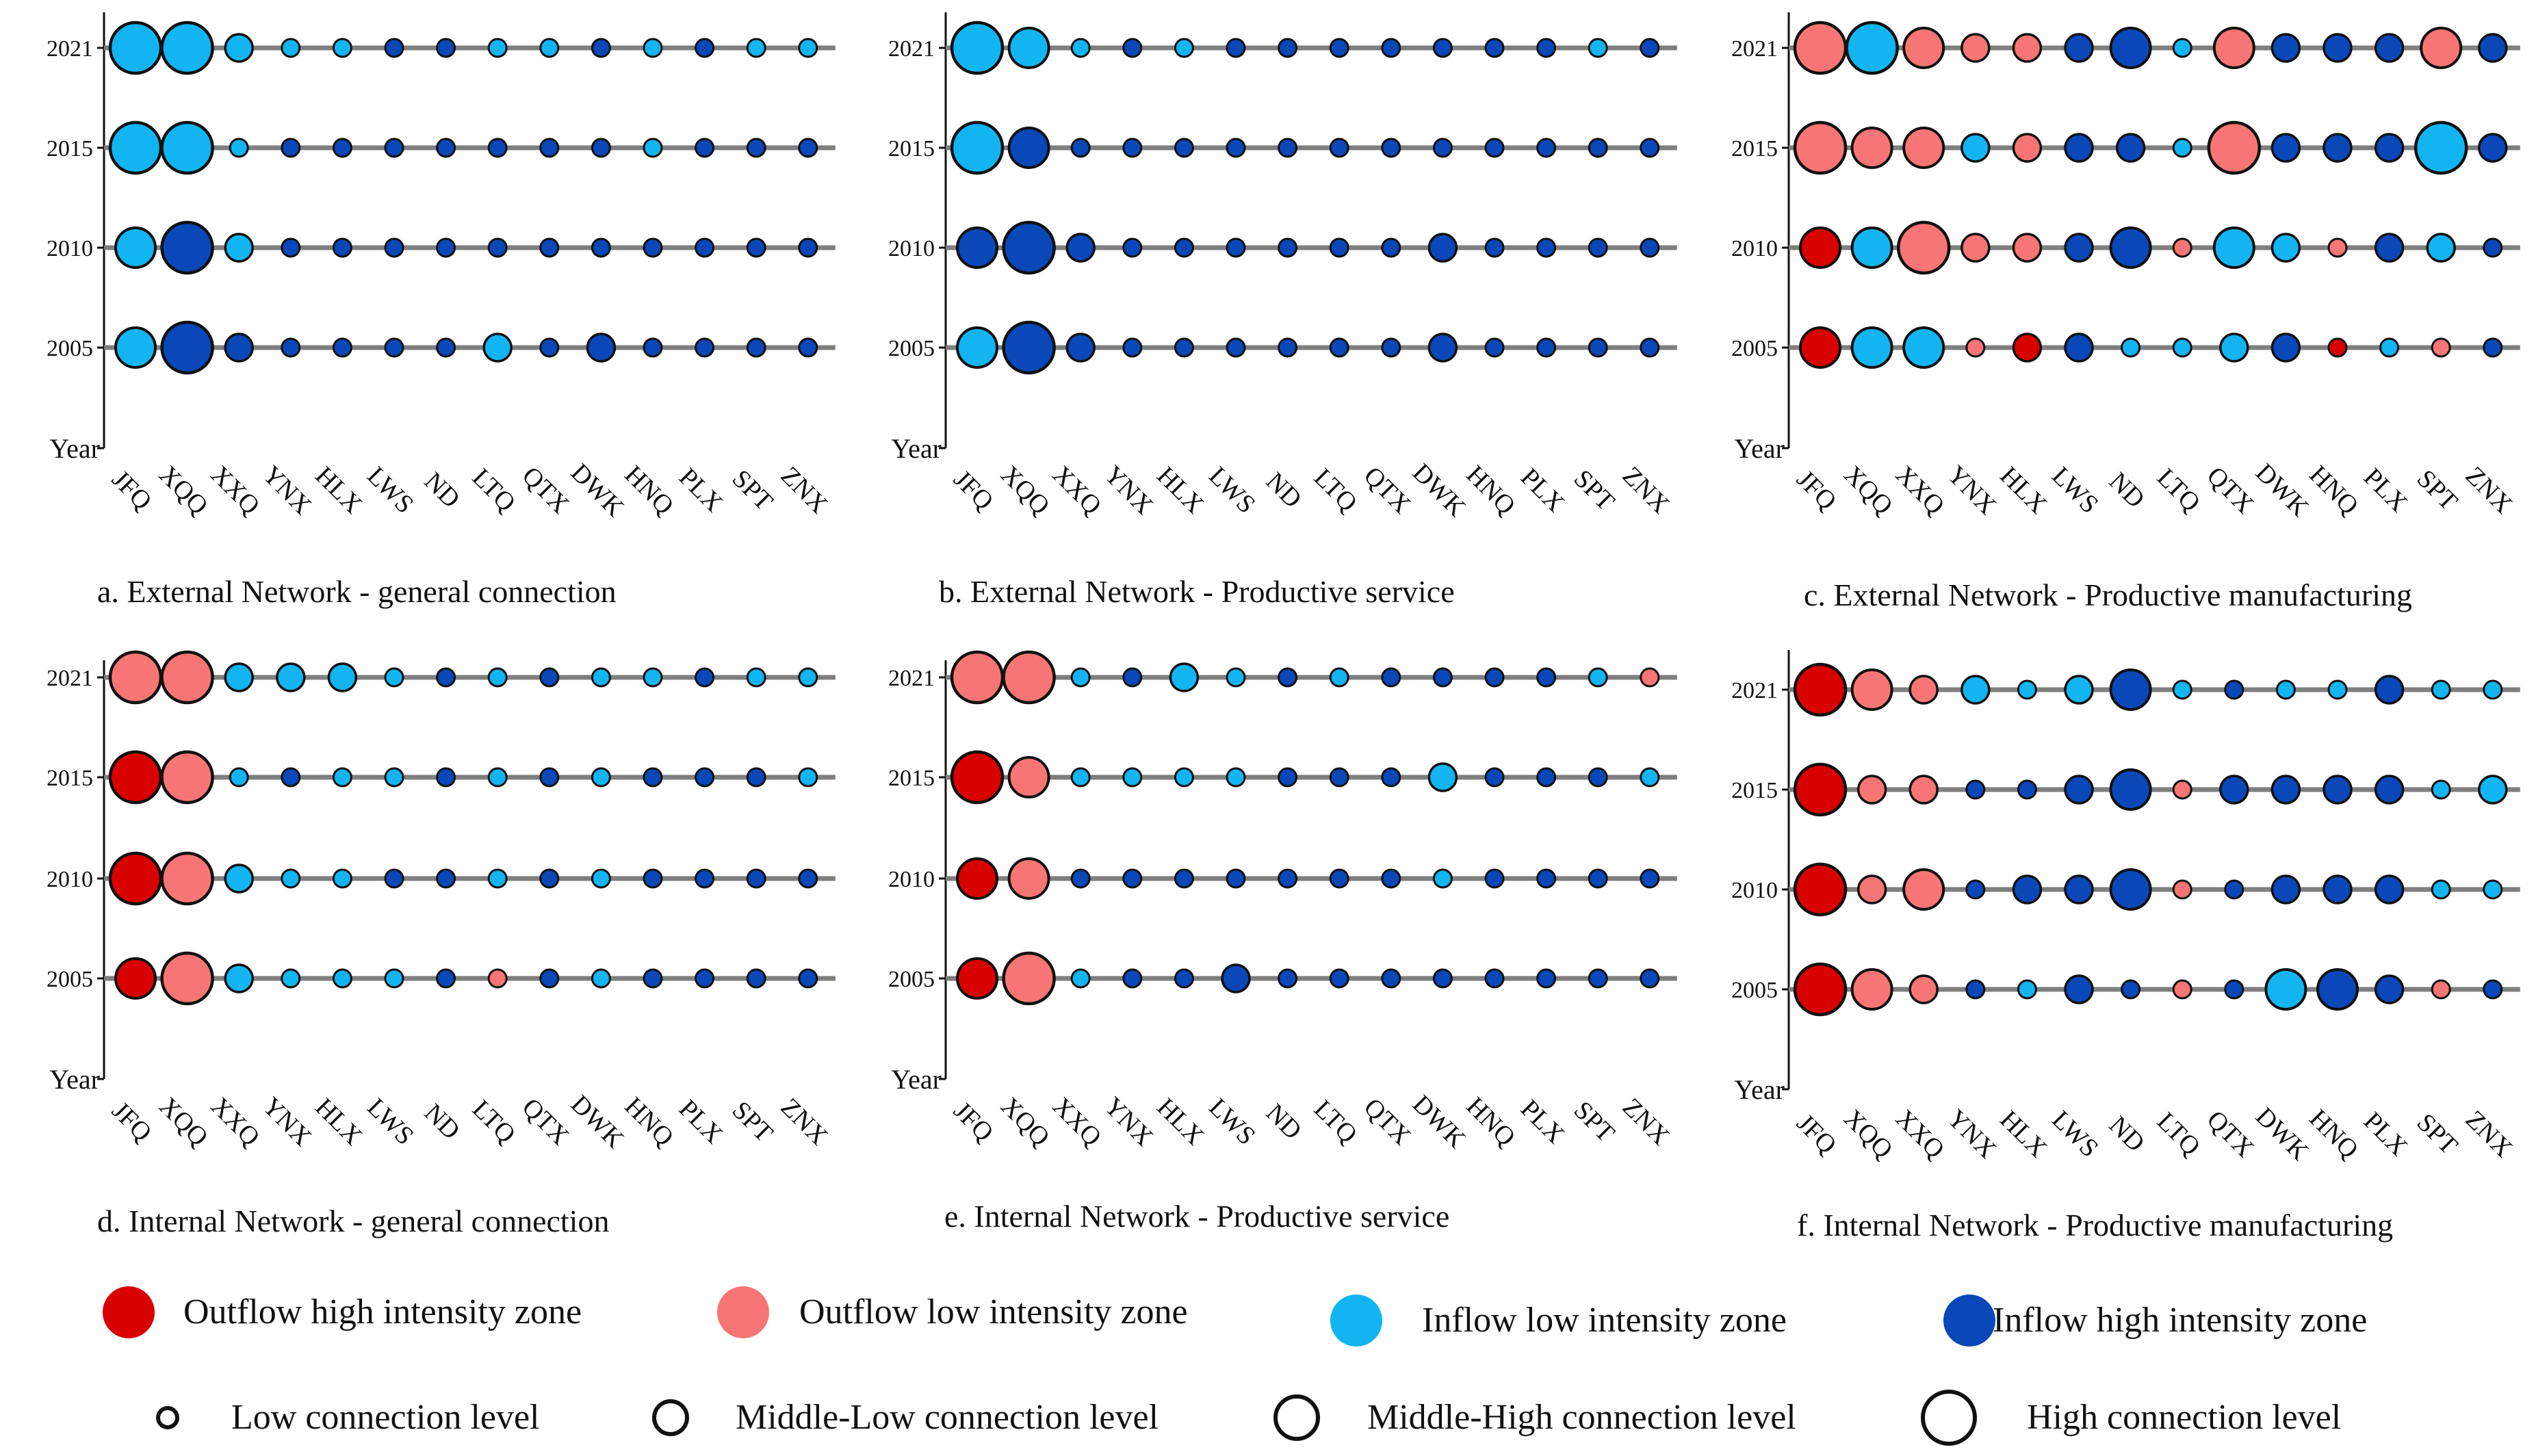  I want to click on x-tick-label: QTX, so click(2230, 490).